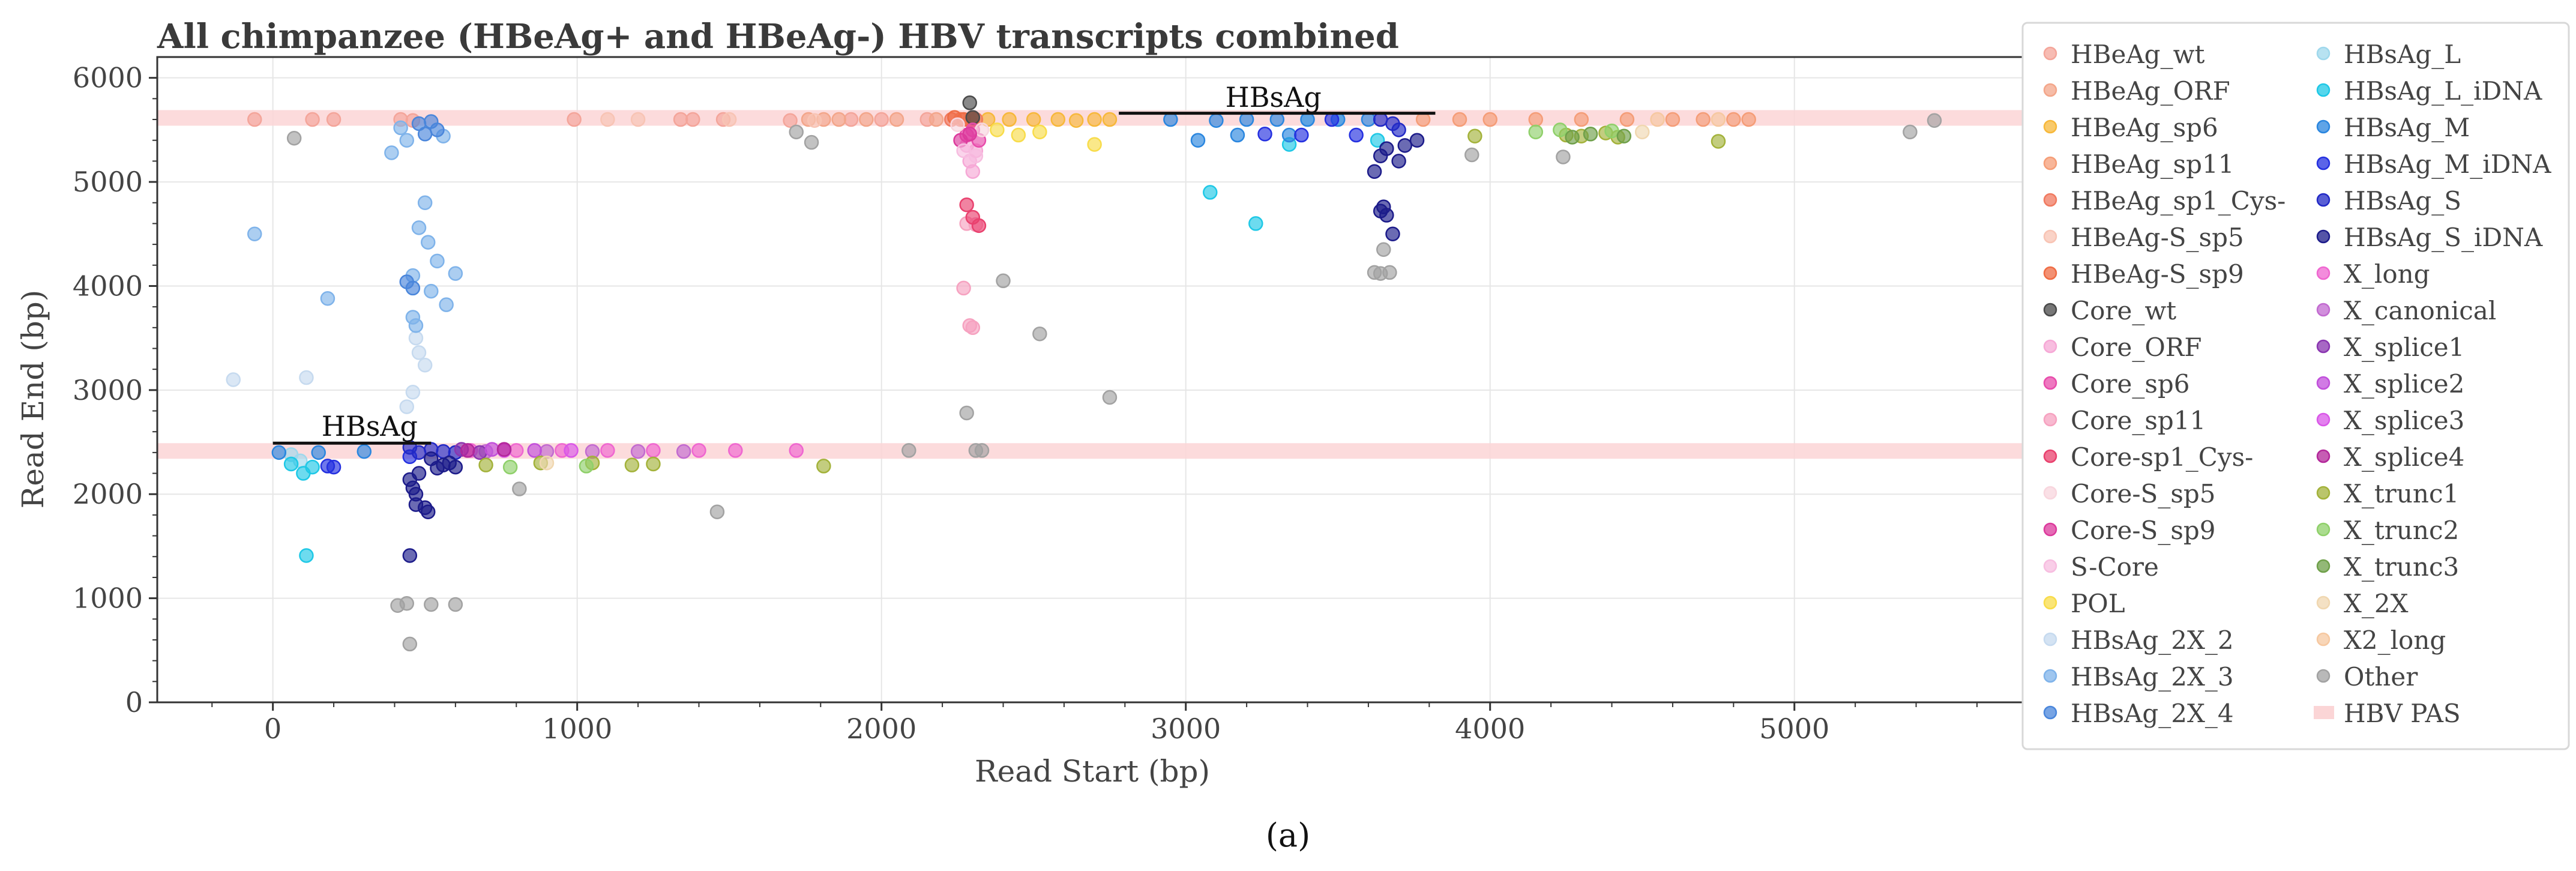 This screenshot has width=2576, height=871. Describe the element at coordinates (2402, 713) in the screenshot. I see `legend-label: HBV PAS` at that location.